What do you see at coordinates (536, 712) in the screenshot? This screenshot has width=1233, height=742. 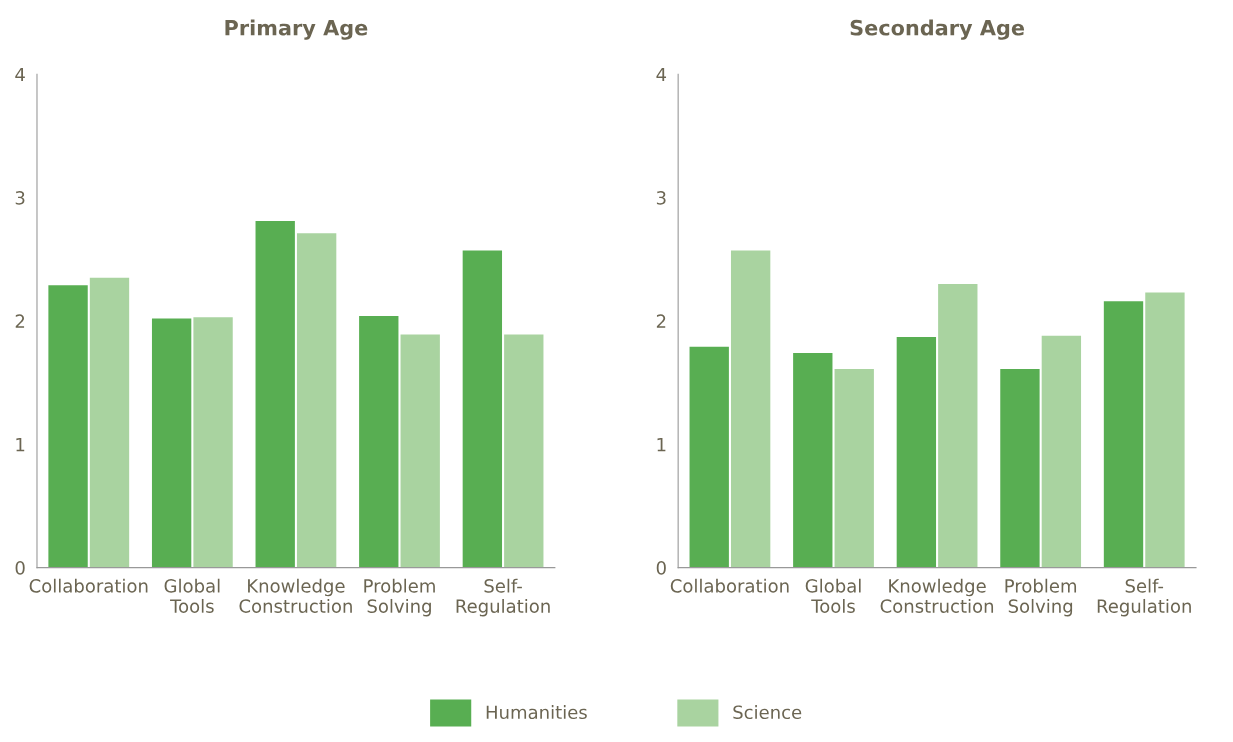 I see `legend-label: Humanities` at bounding box center [536, 712].